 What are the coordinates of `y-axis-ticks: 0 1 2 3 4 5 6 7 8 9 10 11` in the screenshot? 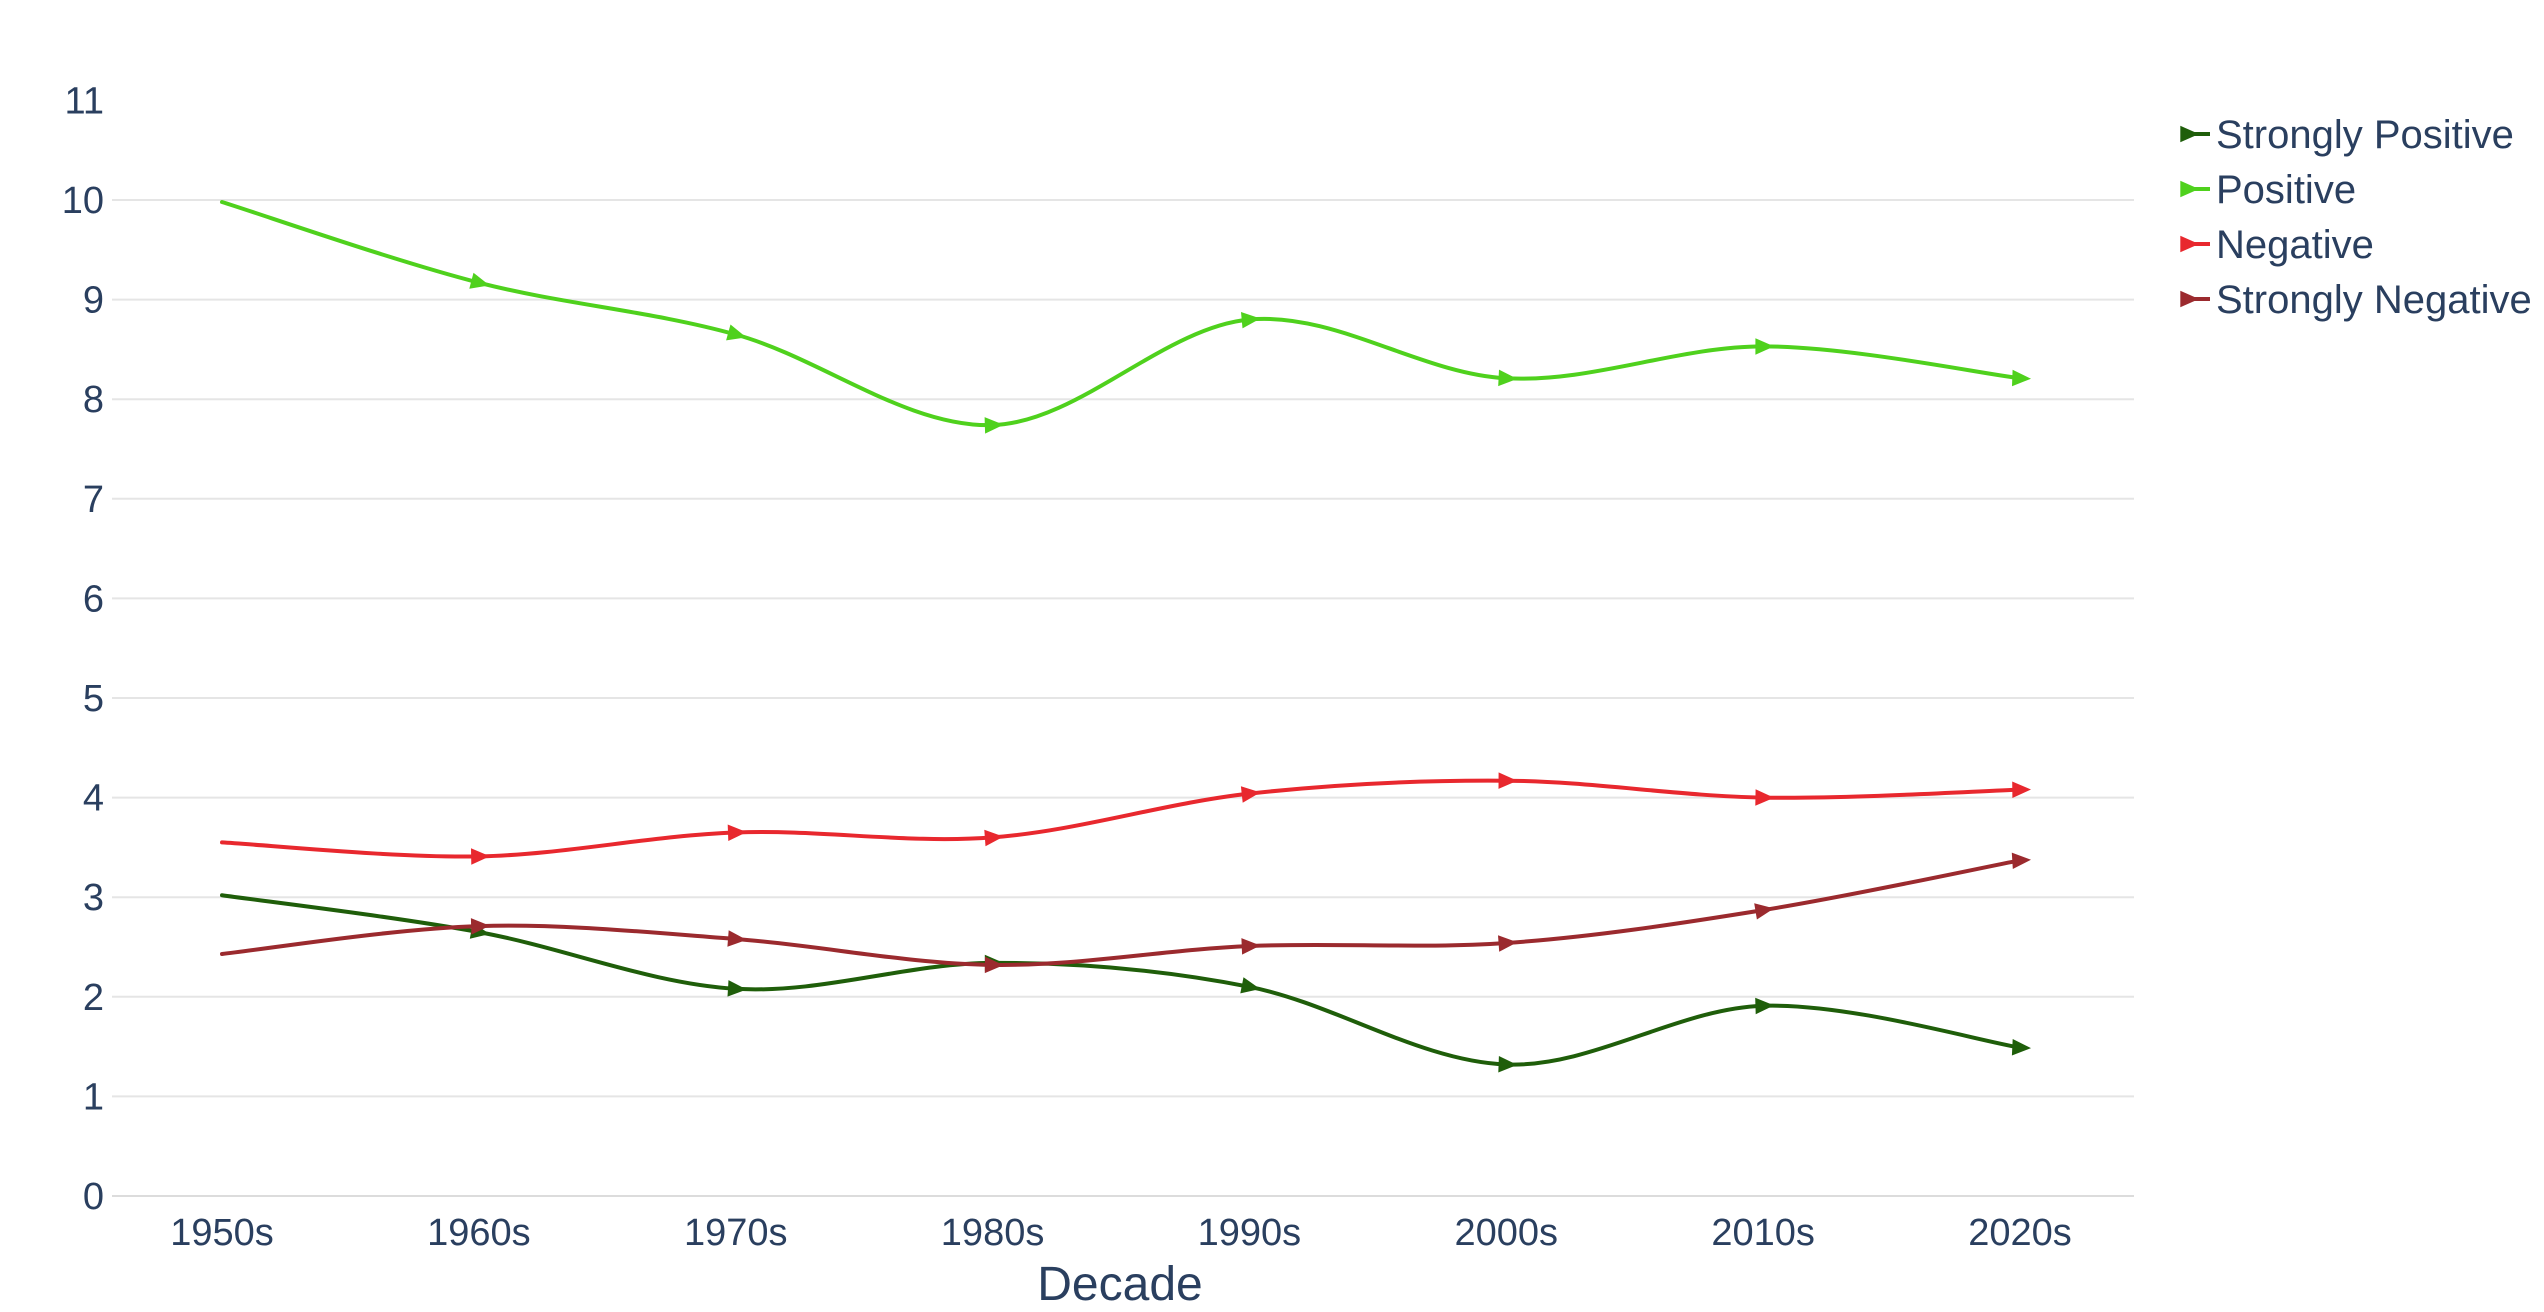 It's located at (83, 649).